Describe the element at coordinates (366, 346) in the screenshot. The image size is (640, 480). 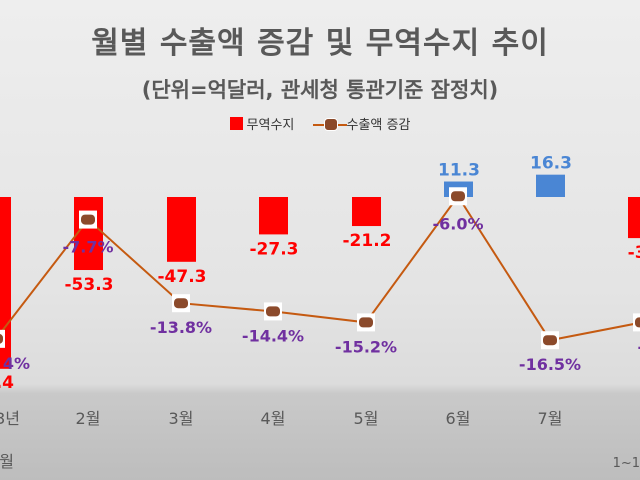
I see `line-value-label: -15.2%` at that location.